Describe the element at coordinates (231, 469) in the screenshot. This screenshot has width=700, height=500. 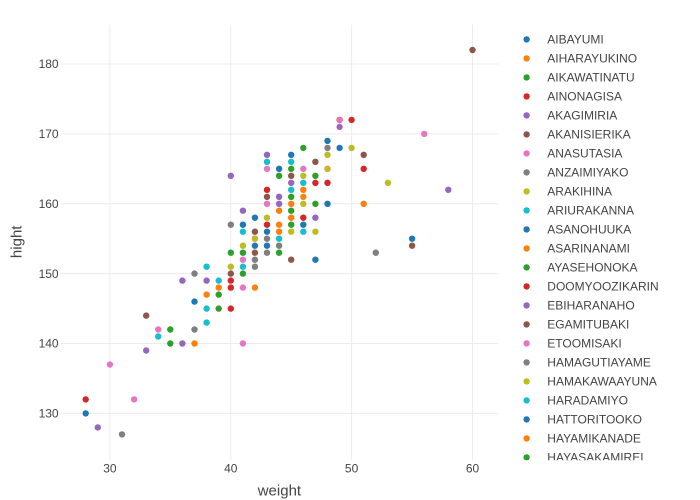
I see `svg-text: 40` at that location.